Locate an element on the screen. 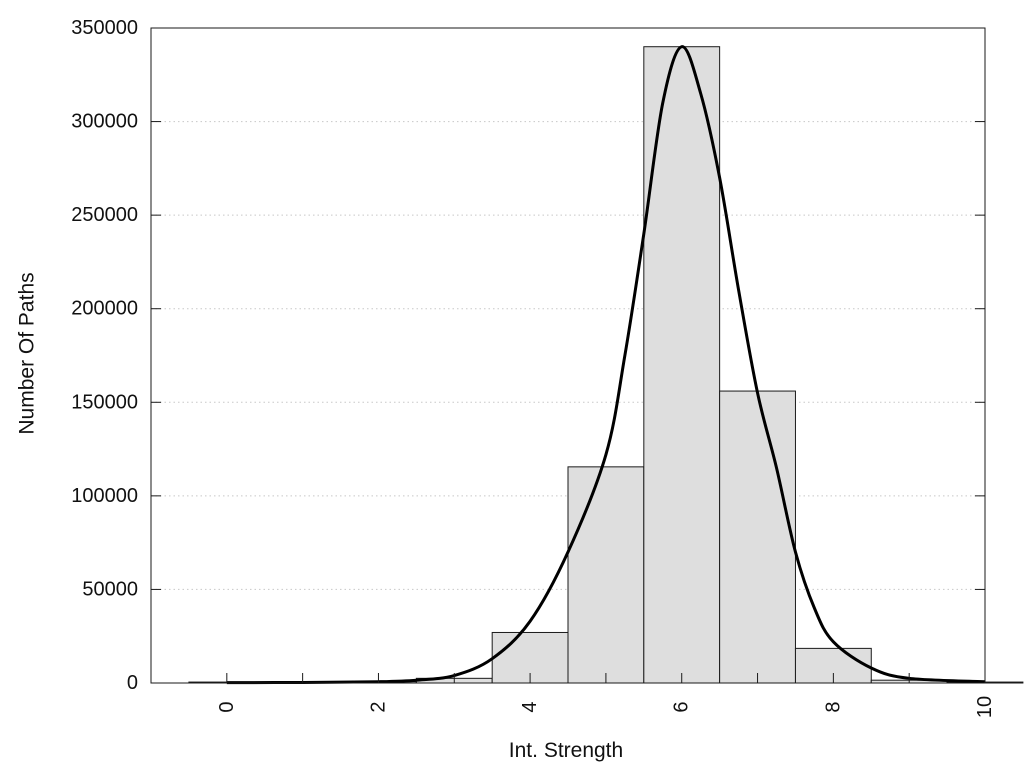 This screenshot has width=1024, height=768. y-tick-label: 0 is located at coordinates (132, 683).